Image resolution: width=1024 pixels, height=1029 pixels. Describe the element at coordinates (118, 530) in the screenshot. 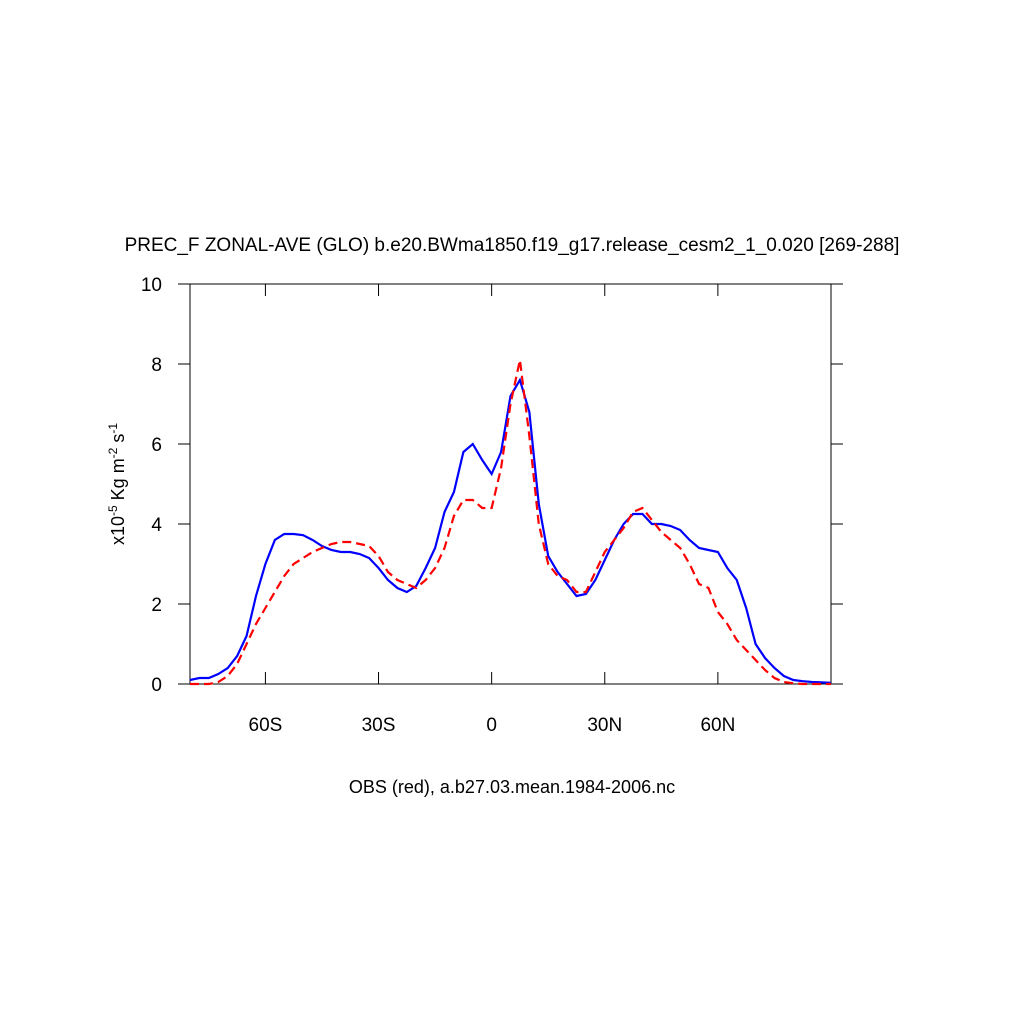

I see `y-label-text: x10` at that location.